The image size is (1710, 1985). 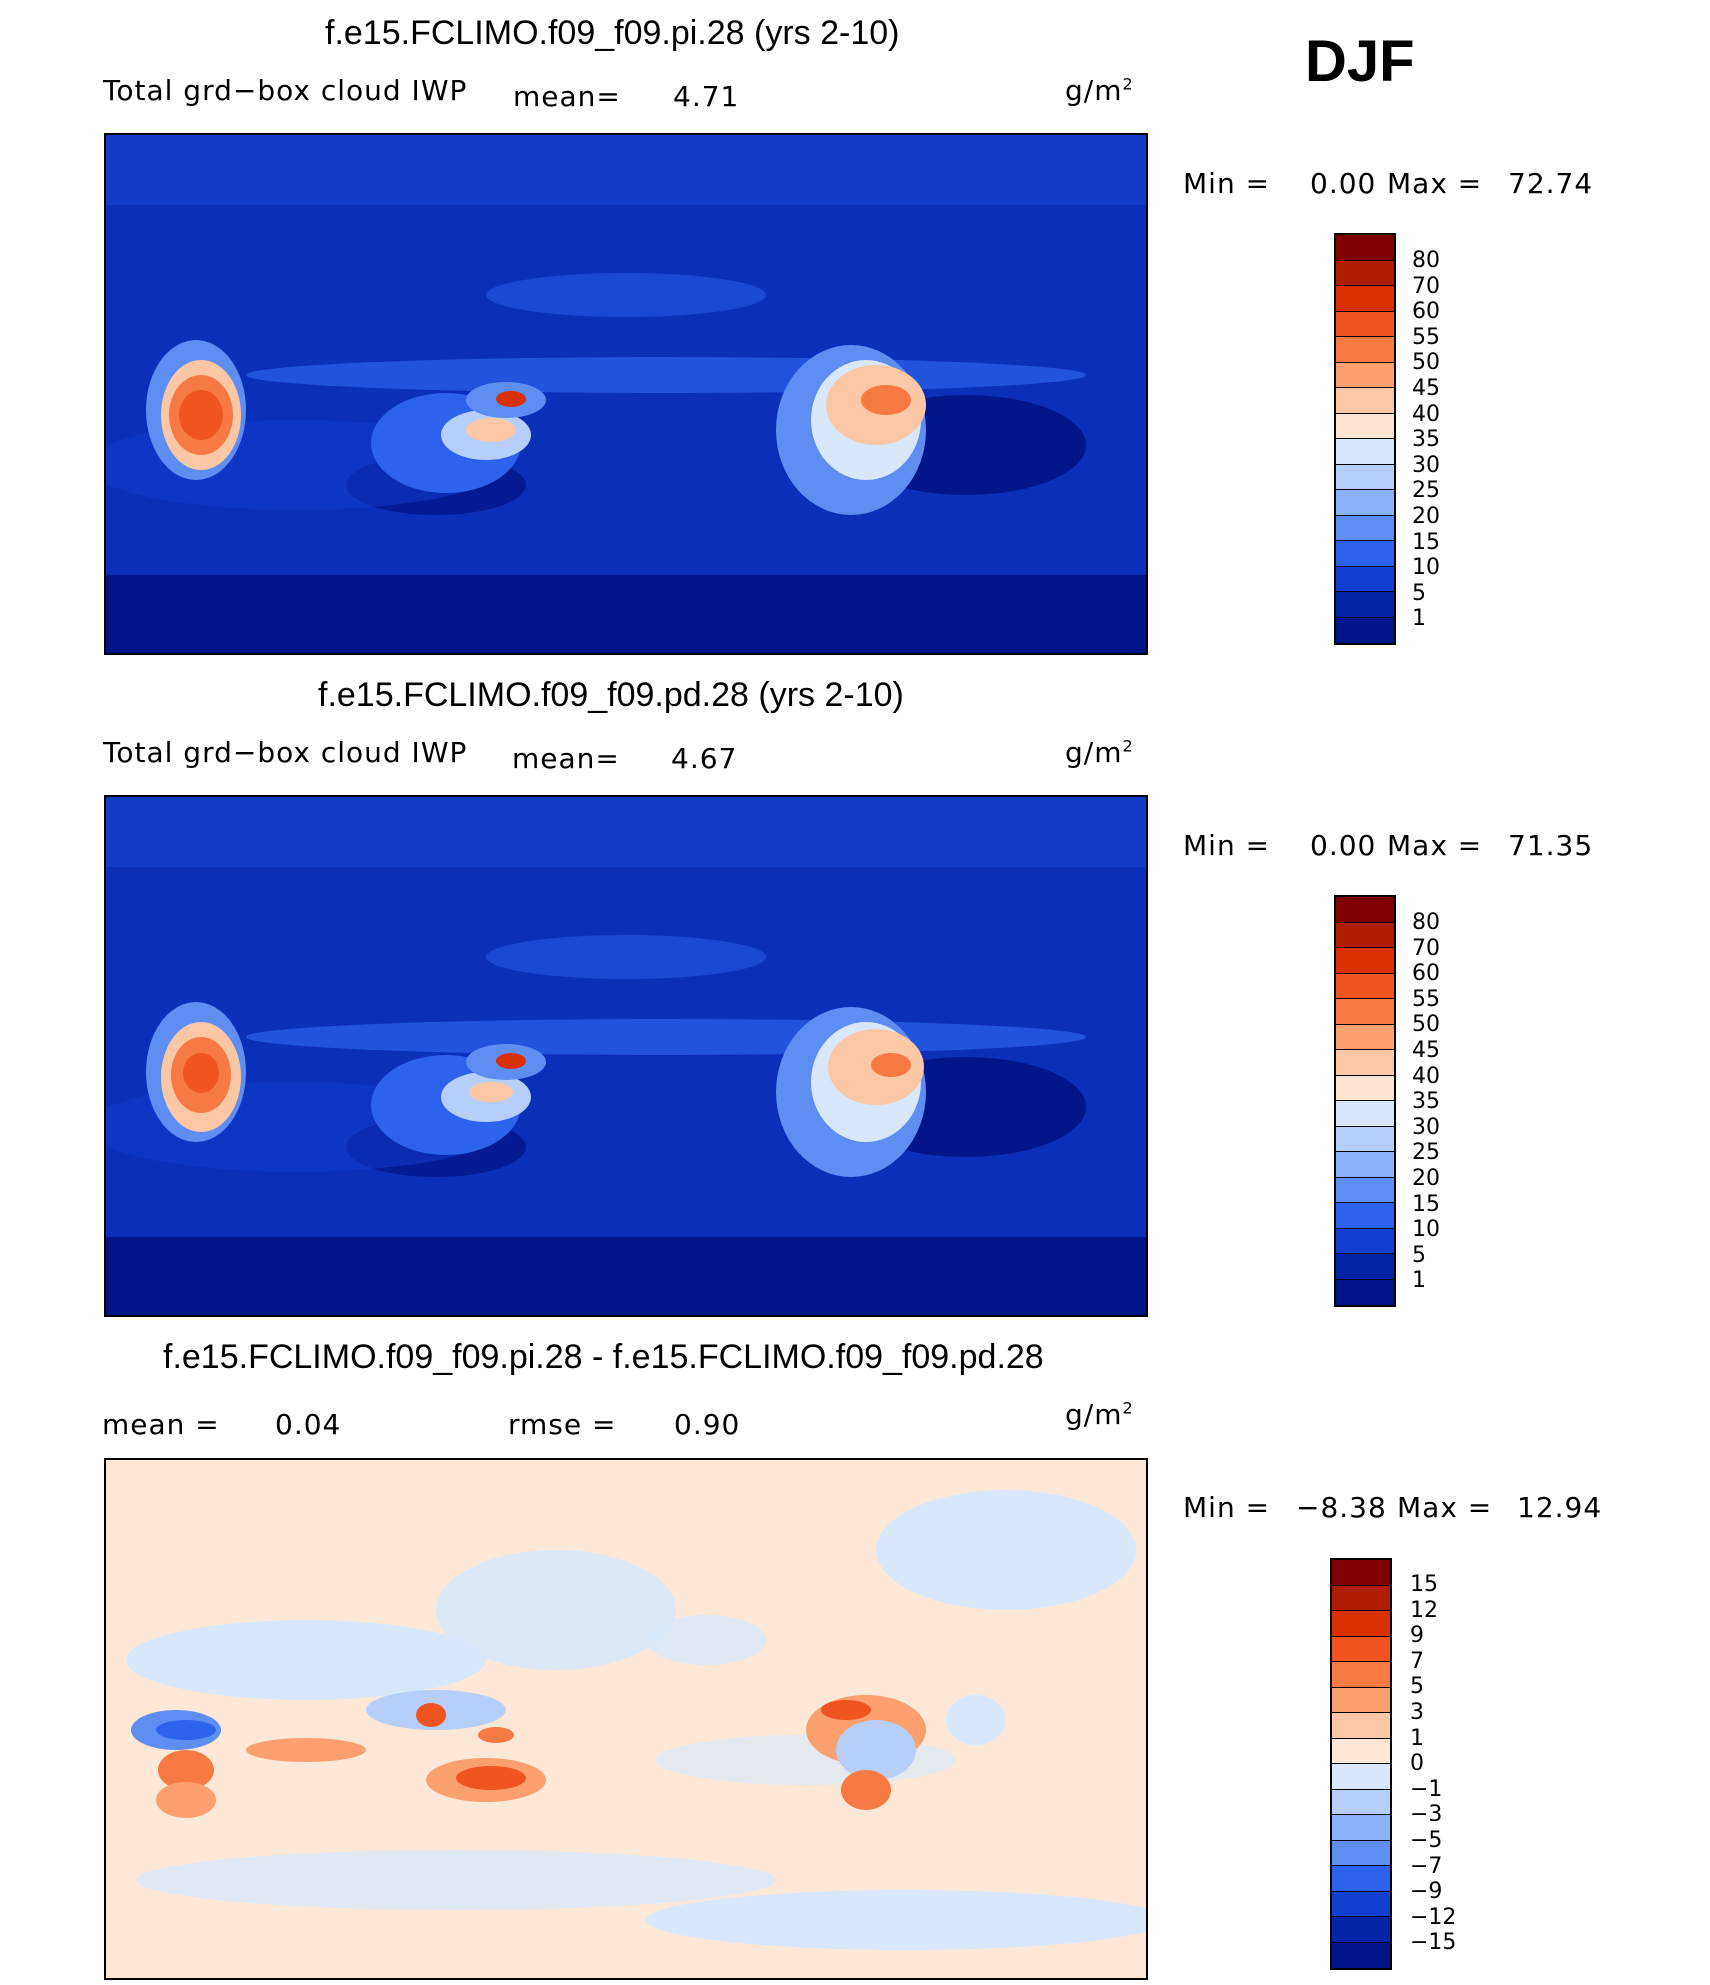 I want to click on colorbar-tick-label: −15, so click(x=1433, y=1943).